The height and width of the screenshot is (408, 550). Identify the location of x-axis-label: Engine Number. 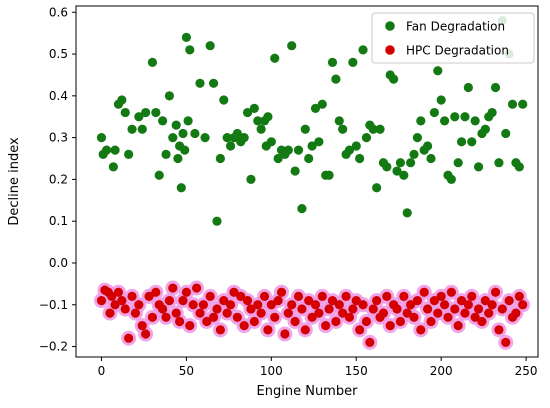
(308, 391).